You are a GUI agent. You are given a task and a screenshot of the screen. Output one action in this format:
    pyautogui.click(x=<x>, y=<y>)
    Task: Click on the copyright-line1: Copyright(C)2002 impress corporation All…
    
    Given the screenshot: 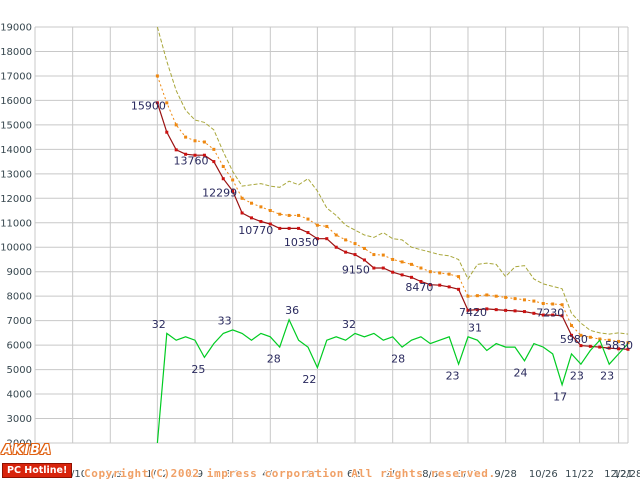 What is the action you would take?
    pyautogui.click(x=290, y=473)
    